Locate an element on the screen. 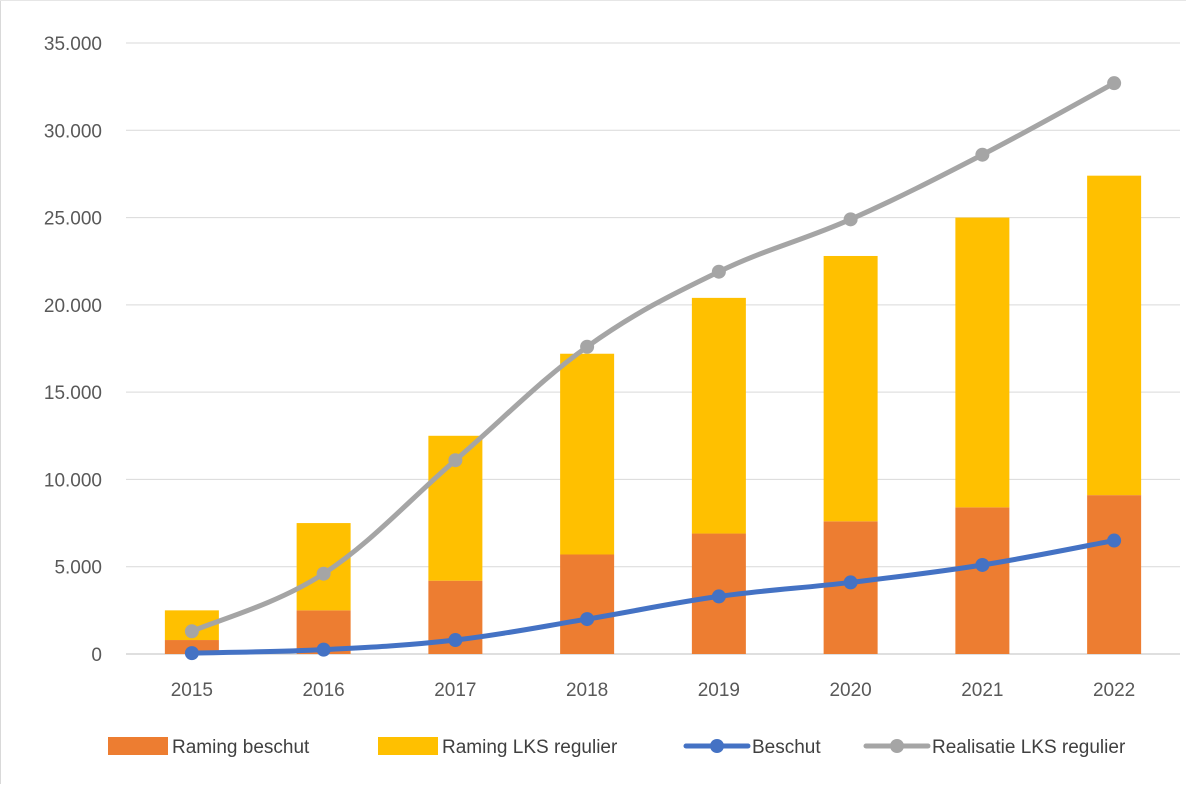 The width and height of the screenshot is (1186, 789). x-tick-label: 2022 is located at coordinates (1114, 690).